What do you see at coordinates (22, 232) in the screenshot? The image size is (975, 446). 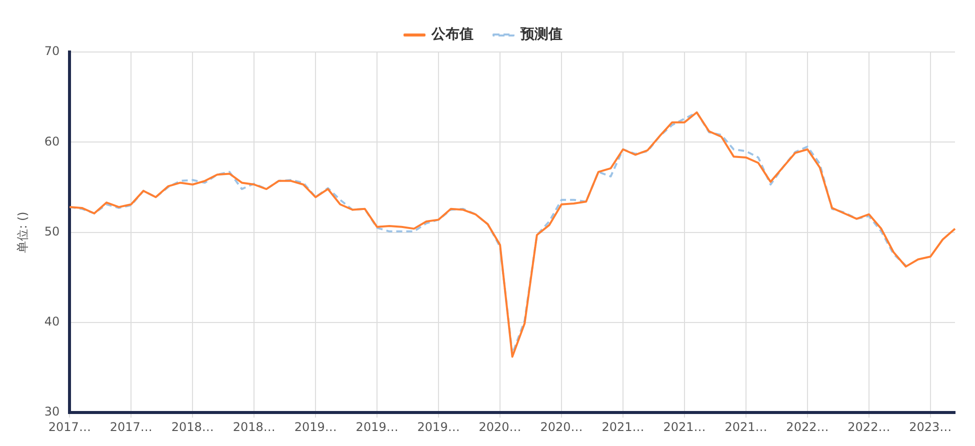 I see `y-axis-title: 单位: ()` at bounding box center [22, 232].